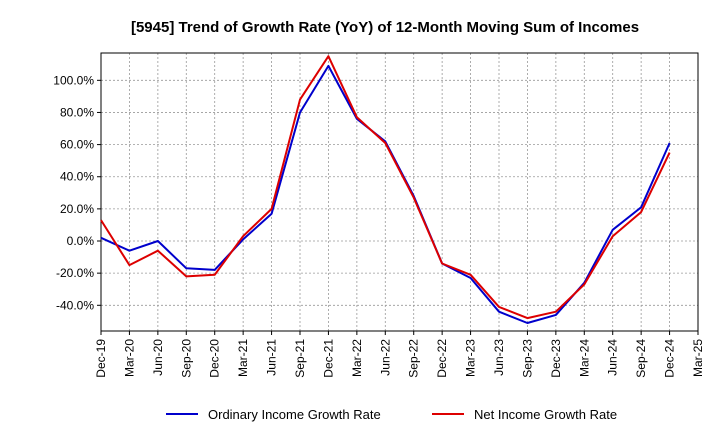 The width and height of the screenshot is (720, 440). What do you see at coordinates (698, 358) in the screenshot?
I see `x-tick-label: Mar-25` at bounding box center [698, 358].